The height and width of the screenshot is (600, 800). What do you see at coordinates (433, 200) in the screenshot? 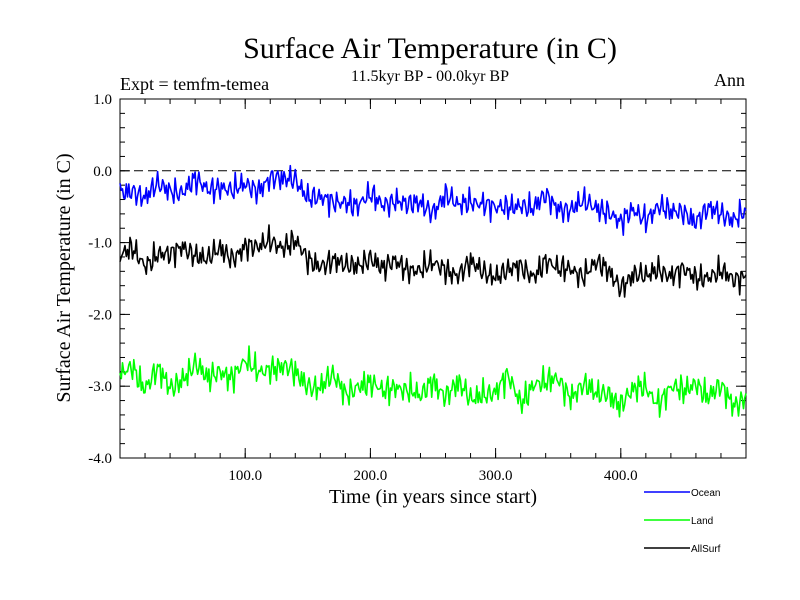
I see `series-line-ocean` at bounding box center [433, 200].